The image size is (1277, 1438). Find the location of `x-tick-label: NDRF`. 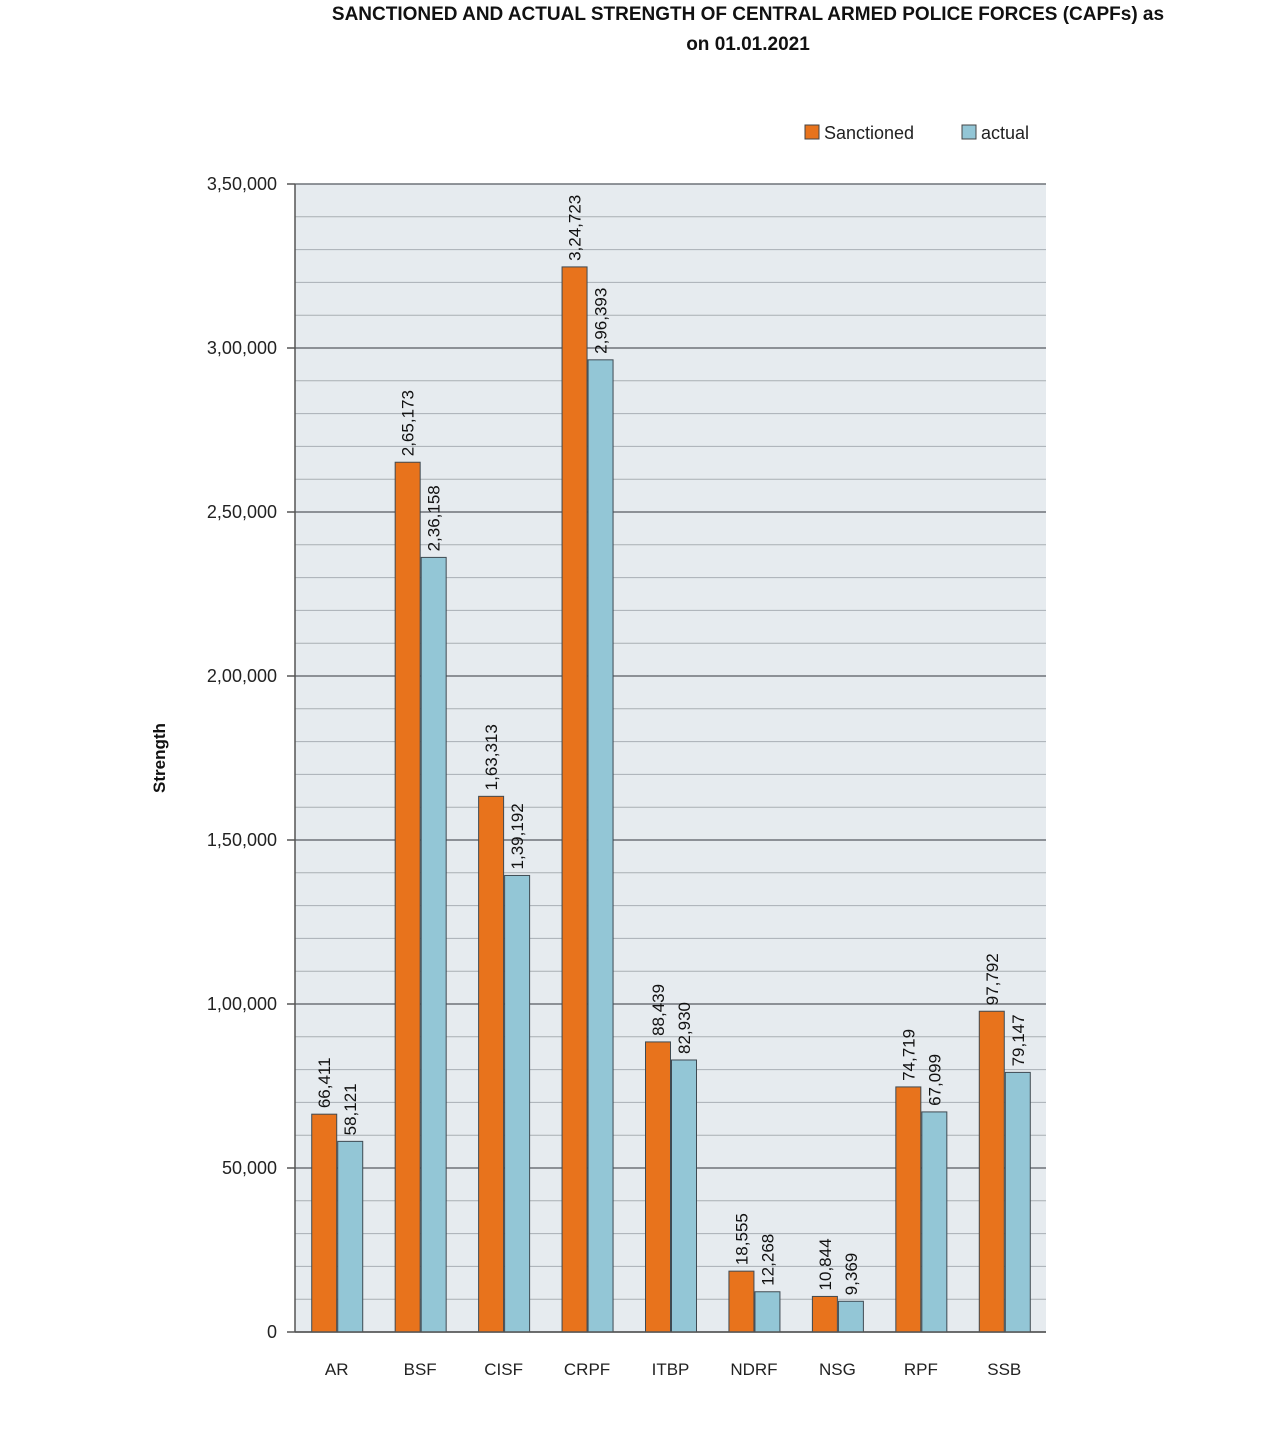

x-tick-label: NDRF is located at coordinates (753, 1369).